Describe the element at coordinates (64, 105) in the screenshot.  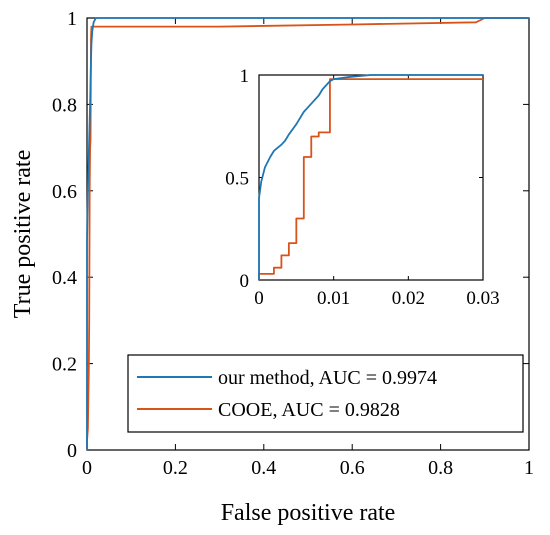
I see `main-y-tick-label: 0.8` at that location.